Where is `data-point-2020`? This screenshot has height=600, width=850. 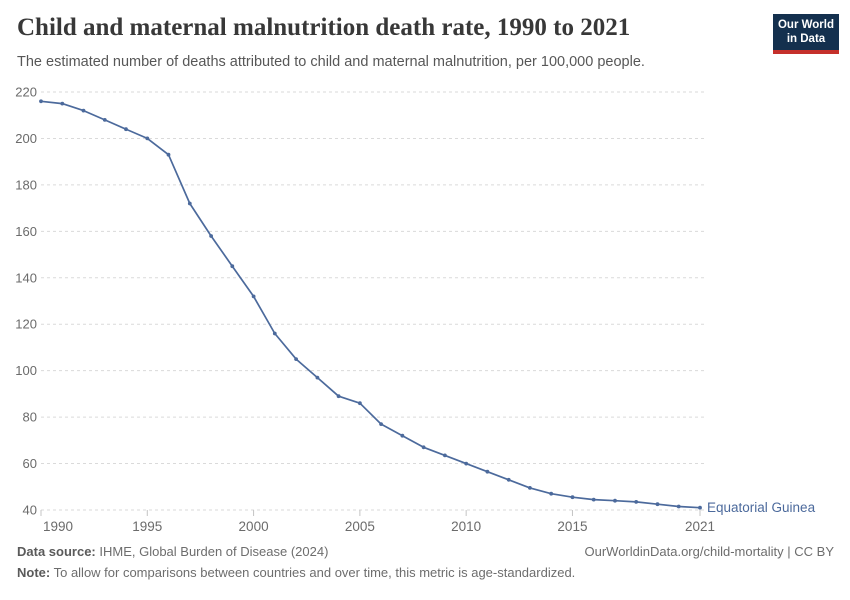
data-point-2020 is located at coordinates (678, 506).